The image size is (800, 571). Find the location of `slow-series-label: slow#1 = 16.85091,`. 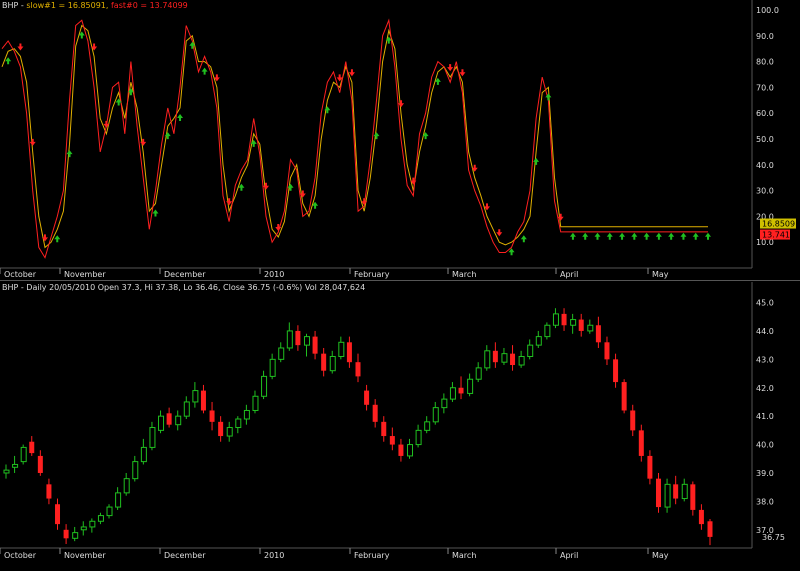

slow-series-label: slow#1 = 16.85091, is located at coordinates (68, 5).